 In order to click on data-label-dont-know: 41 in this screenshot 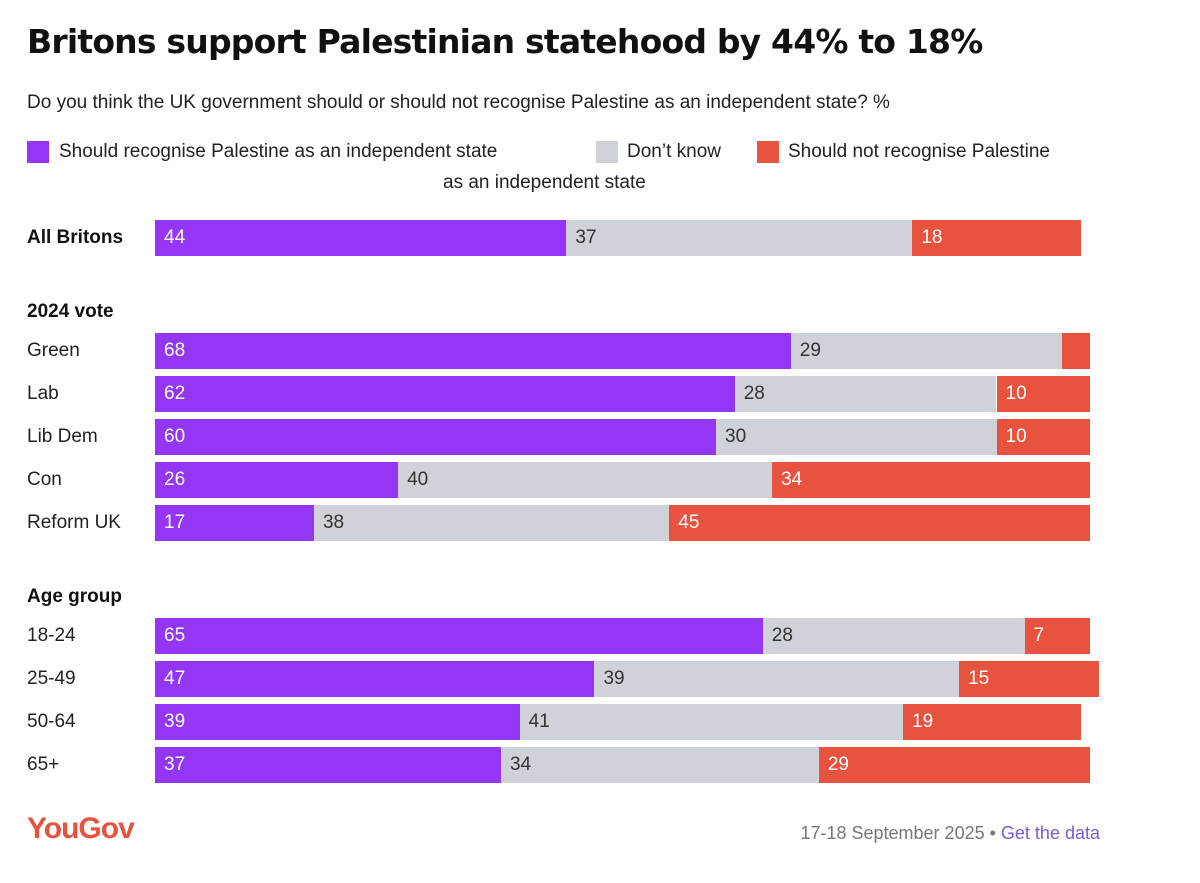, I will do `click(539, 721)`.